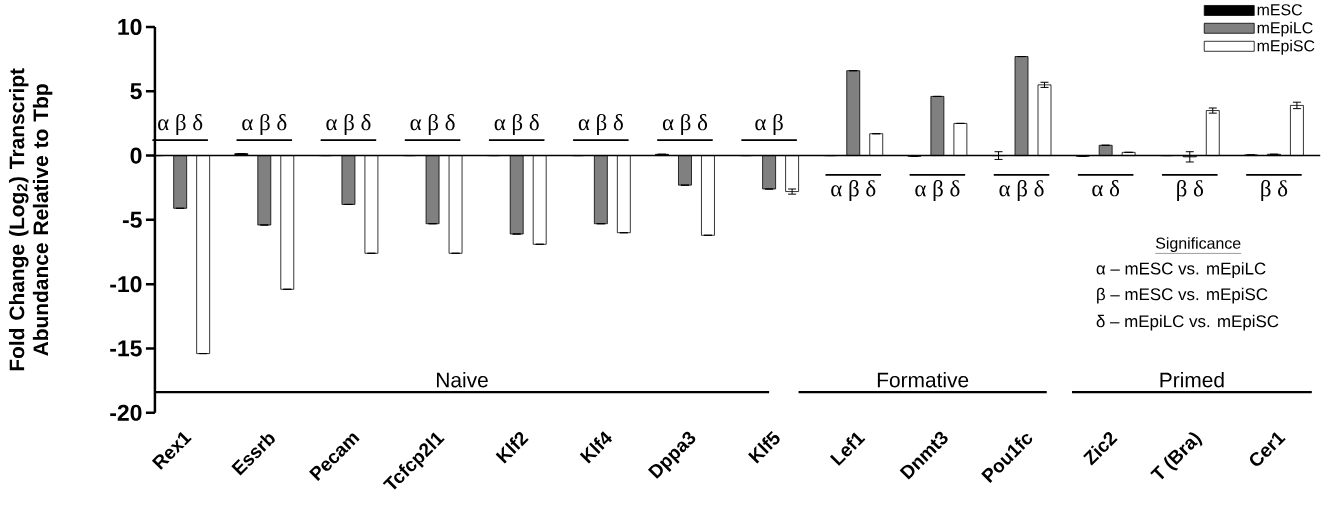 The image size is (1321, 528). I want to click on x-tick-label: Klf4, so click(596, 447).